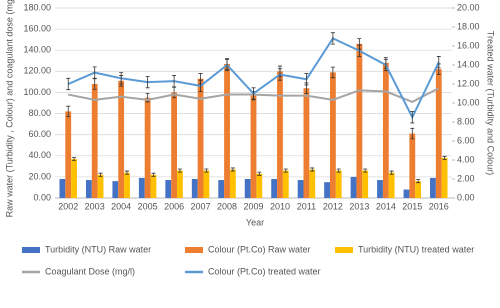  I want to click on x-tick-label: 2010, so click(280, 206).